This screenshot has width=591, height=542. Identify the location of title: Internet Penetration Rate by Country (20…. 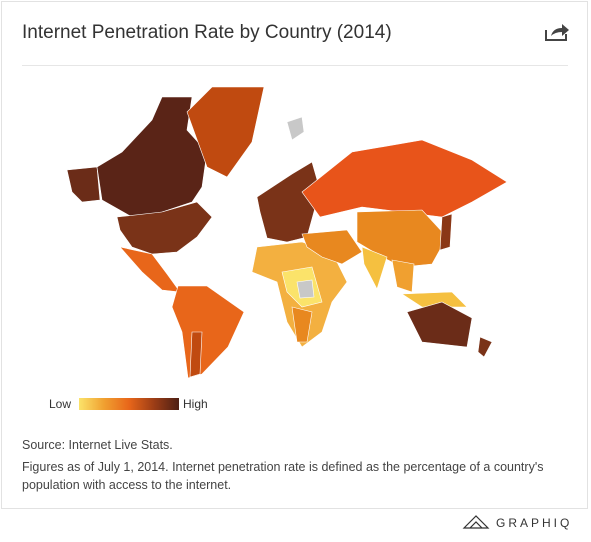
(207, 32).